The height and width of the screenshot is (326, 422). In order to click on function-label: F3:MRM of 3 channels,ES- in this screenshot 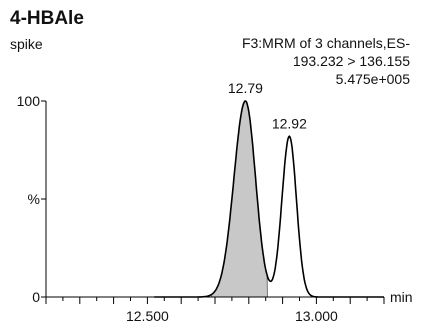, I will do `click(325, 43)`.